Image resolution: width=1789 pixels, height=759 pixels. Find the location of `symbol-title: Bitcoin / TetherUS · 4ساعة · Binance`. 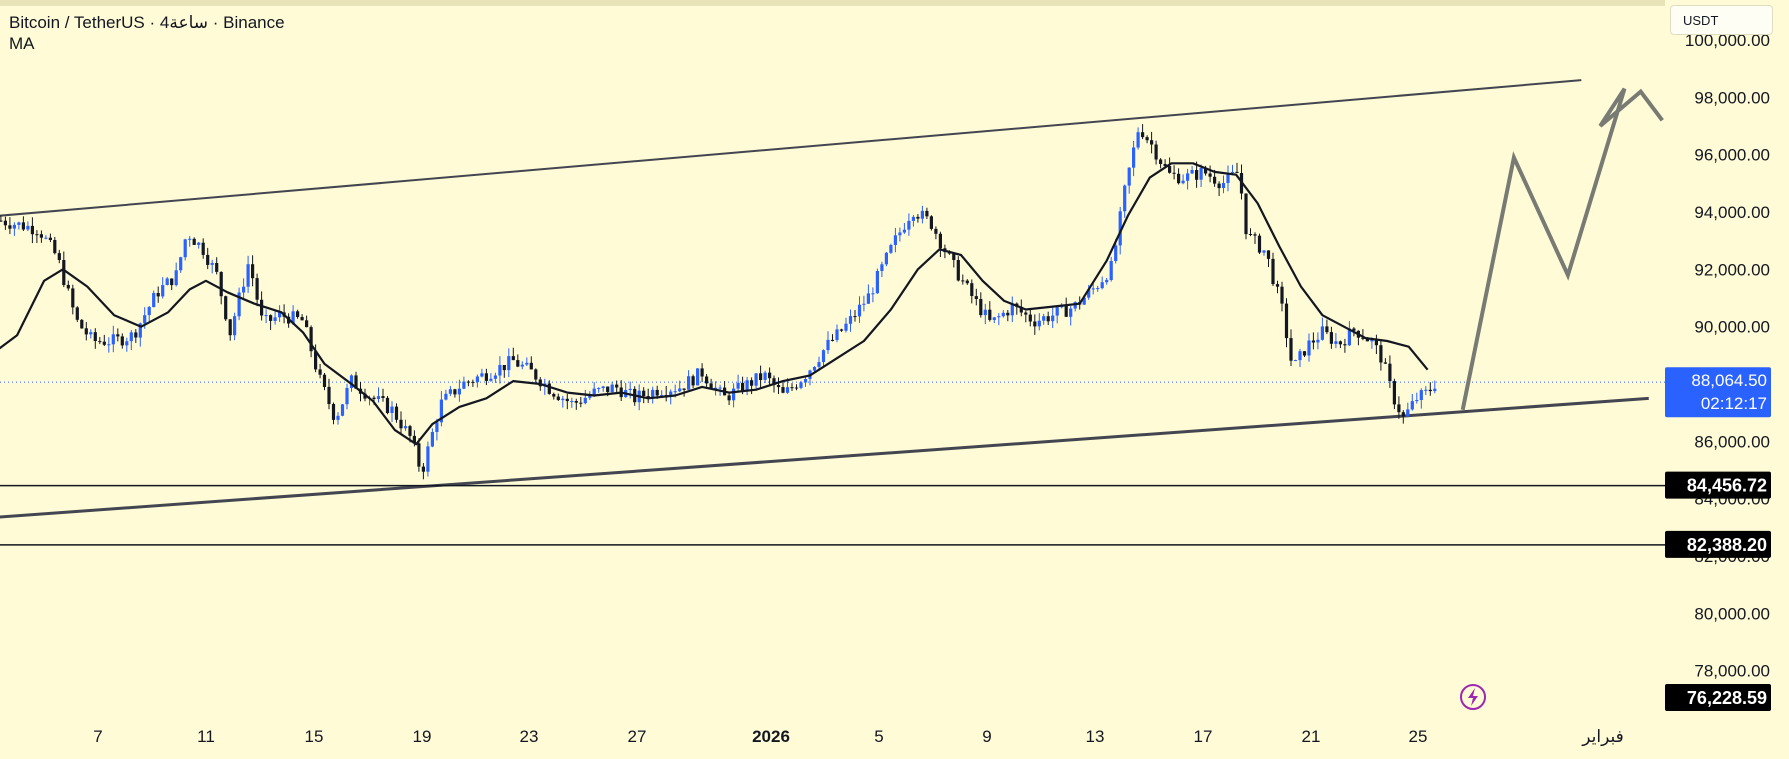

symbol-title: Bitcoin / TetherUS · 4ساعة · Binance is located at coordinates (147, 22).